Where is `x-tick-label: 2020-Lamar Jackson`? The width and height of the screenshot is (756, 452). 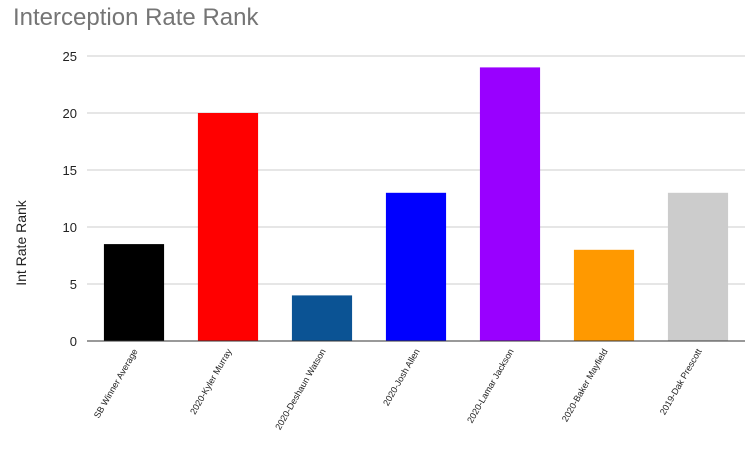 x-tick-label: 2020-Lamar Jackson is located at coordinates (490, 386).